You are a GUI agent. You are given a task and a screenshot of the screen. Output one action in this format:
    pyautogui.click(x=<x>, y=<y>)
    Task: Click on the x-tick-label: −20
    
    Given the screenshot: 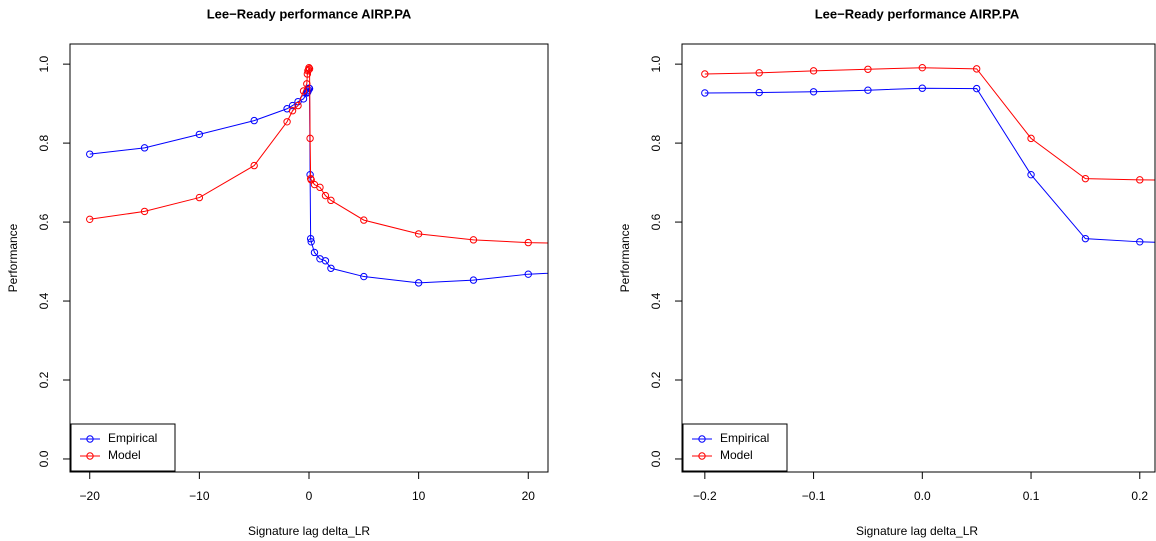 What is the action you would take?
    pyautogui.click(x=90, y=496)
    